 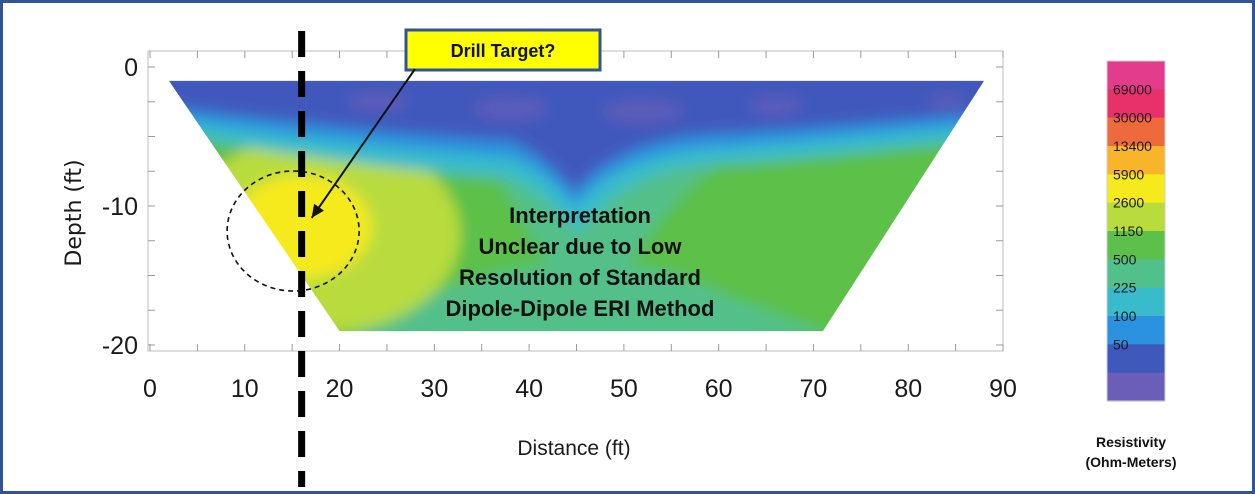 I want to click on x-tick-label: 20, so click(x=340, y=389).